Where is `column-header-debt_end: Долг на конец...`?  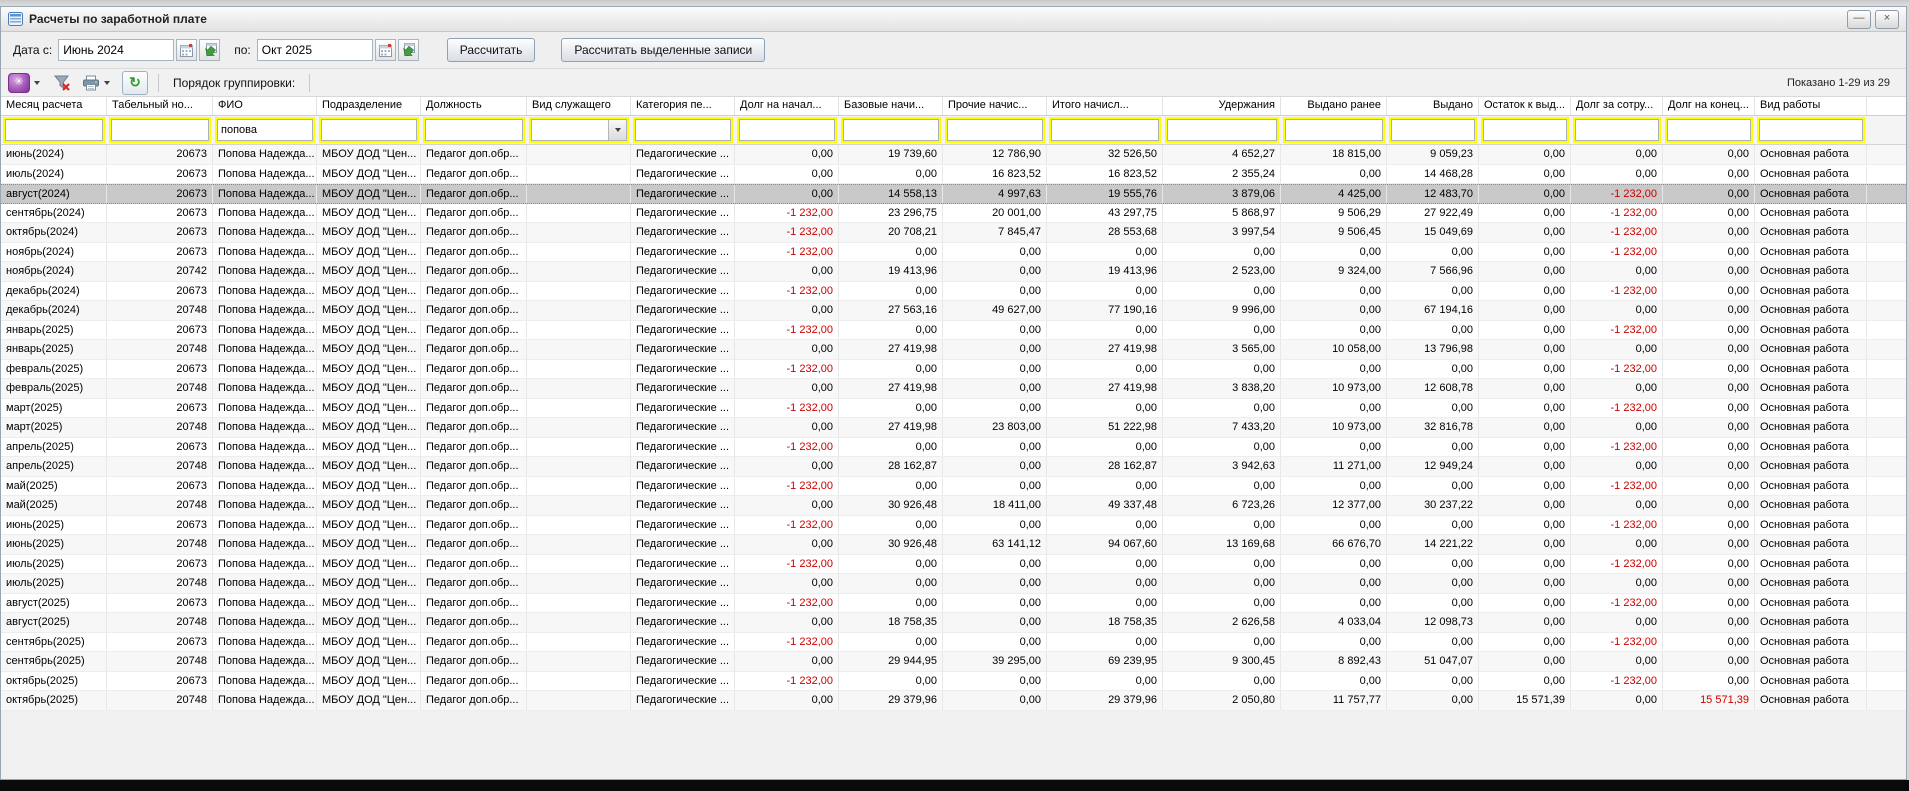
column-header-debt_end: Долг на конец... is located at coordinates (1709, 106).